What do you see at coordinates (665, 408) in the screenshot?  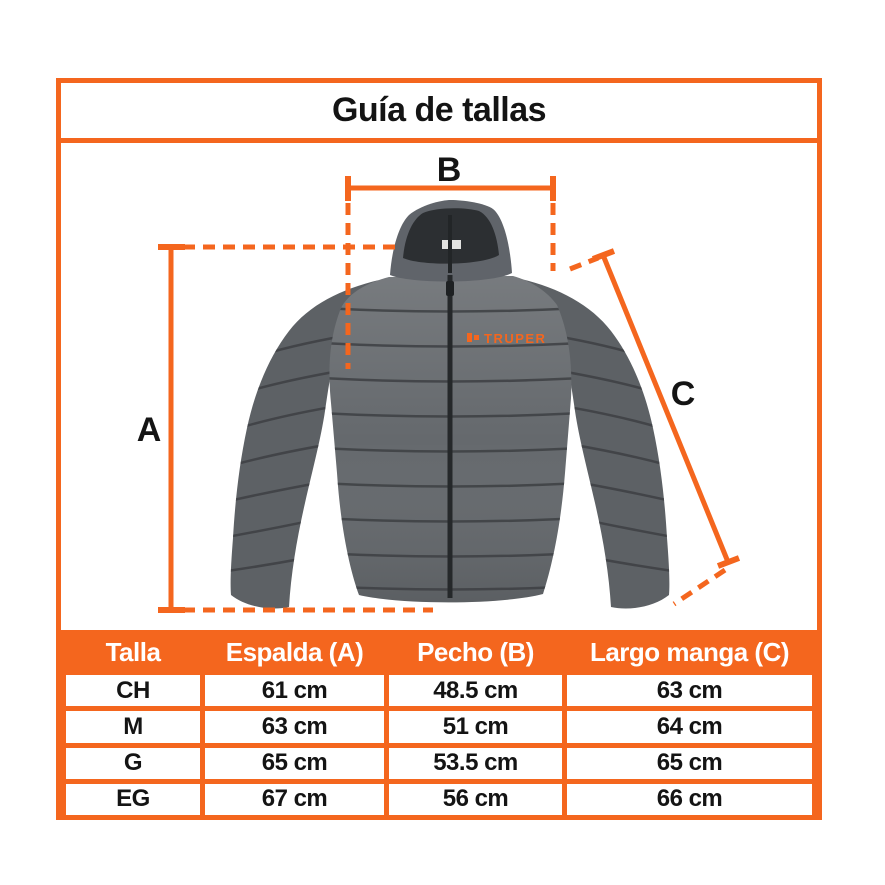 I see `measure-c-line` at bounding box center [665, 408].